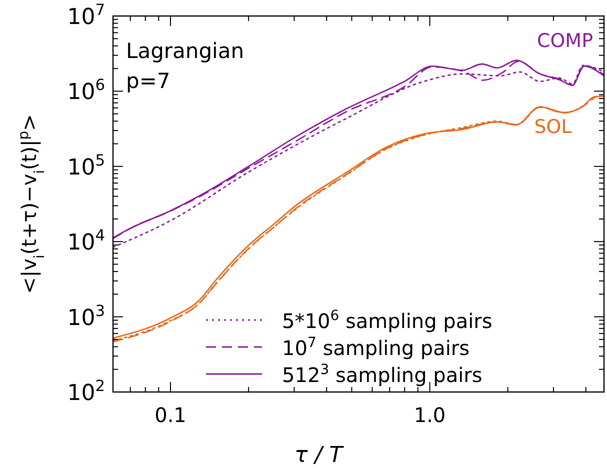 The width and height of the screenshot is (607, 473). What do you see at coordinates (387, 320) in the screenshot?
I see `legend-label: 5*10$^{6}$ sampling pairs` at bounding box center [387, 320].